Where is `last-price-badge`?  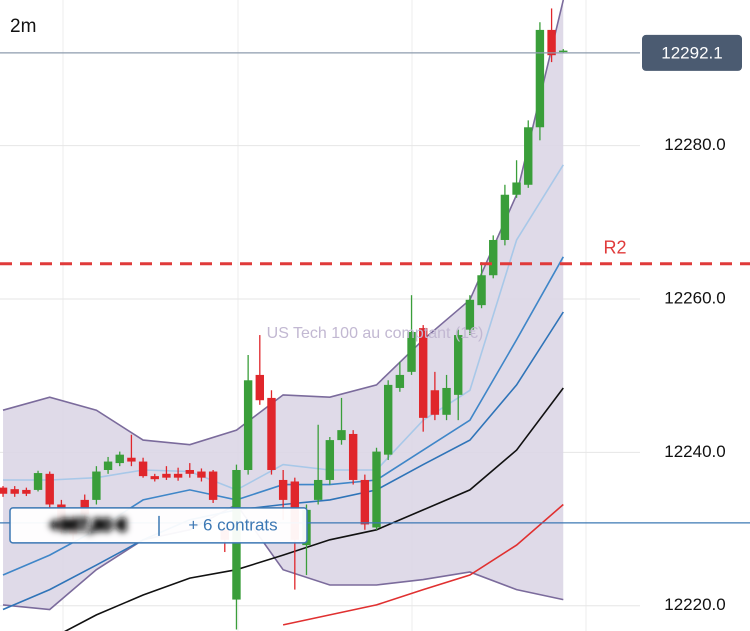
last-price-badge is located at coordinates (692, 52).